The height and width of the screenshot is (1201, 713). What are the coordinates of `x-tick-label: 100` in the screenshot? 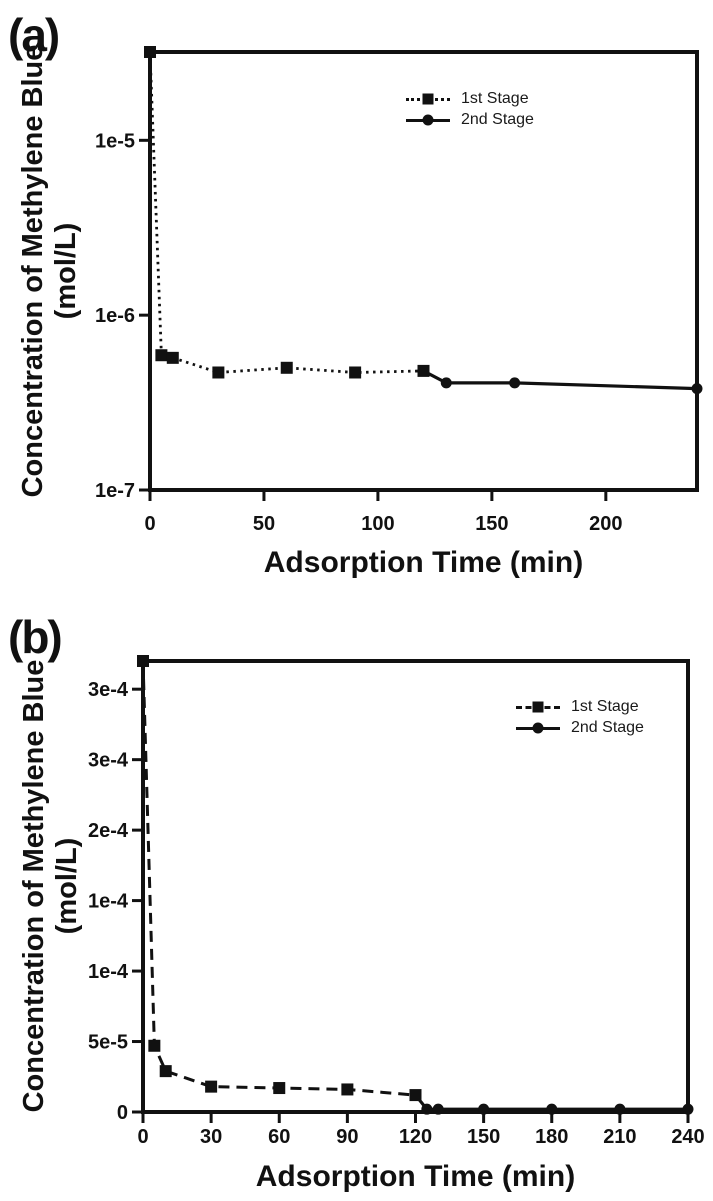 It's located at (377, 524).